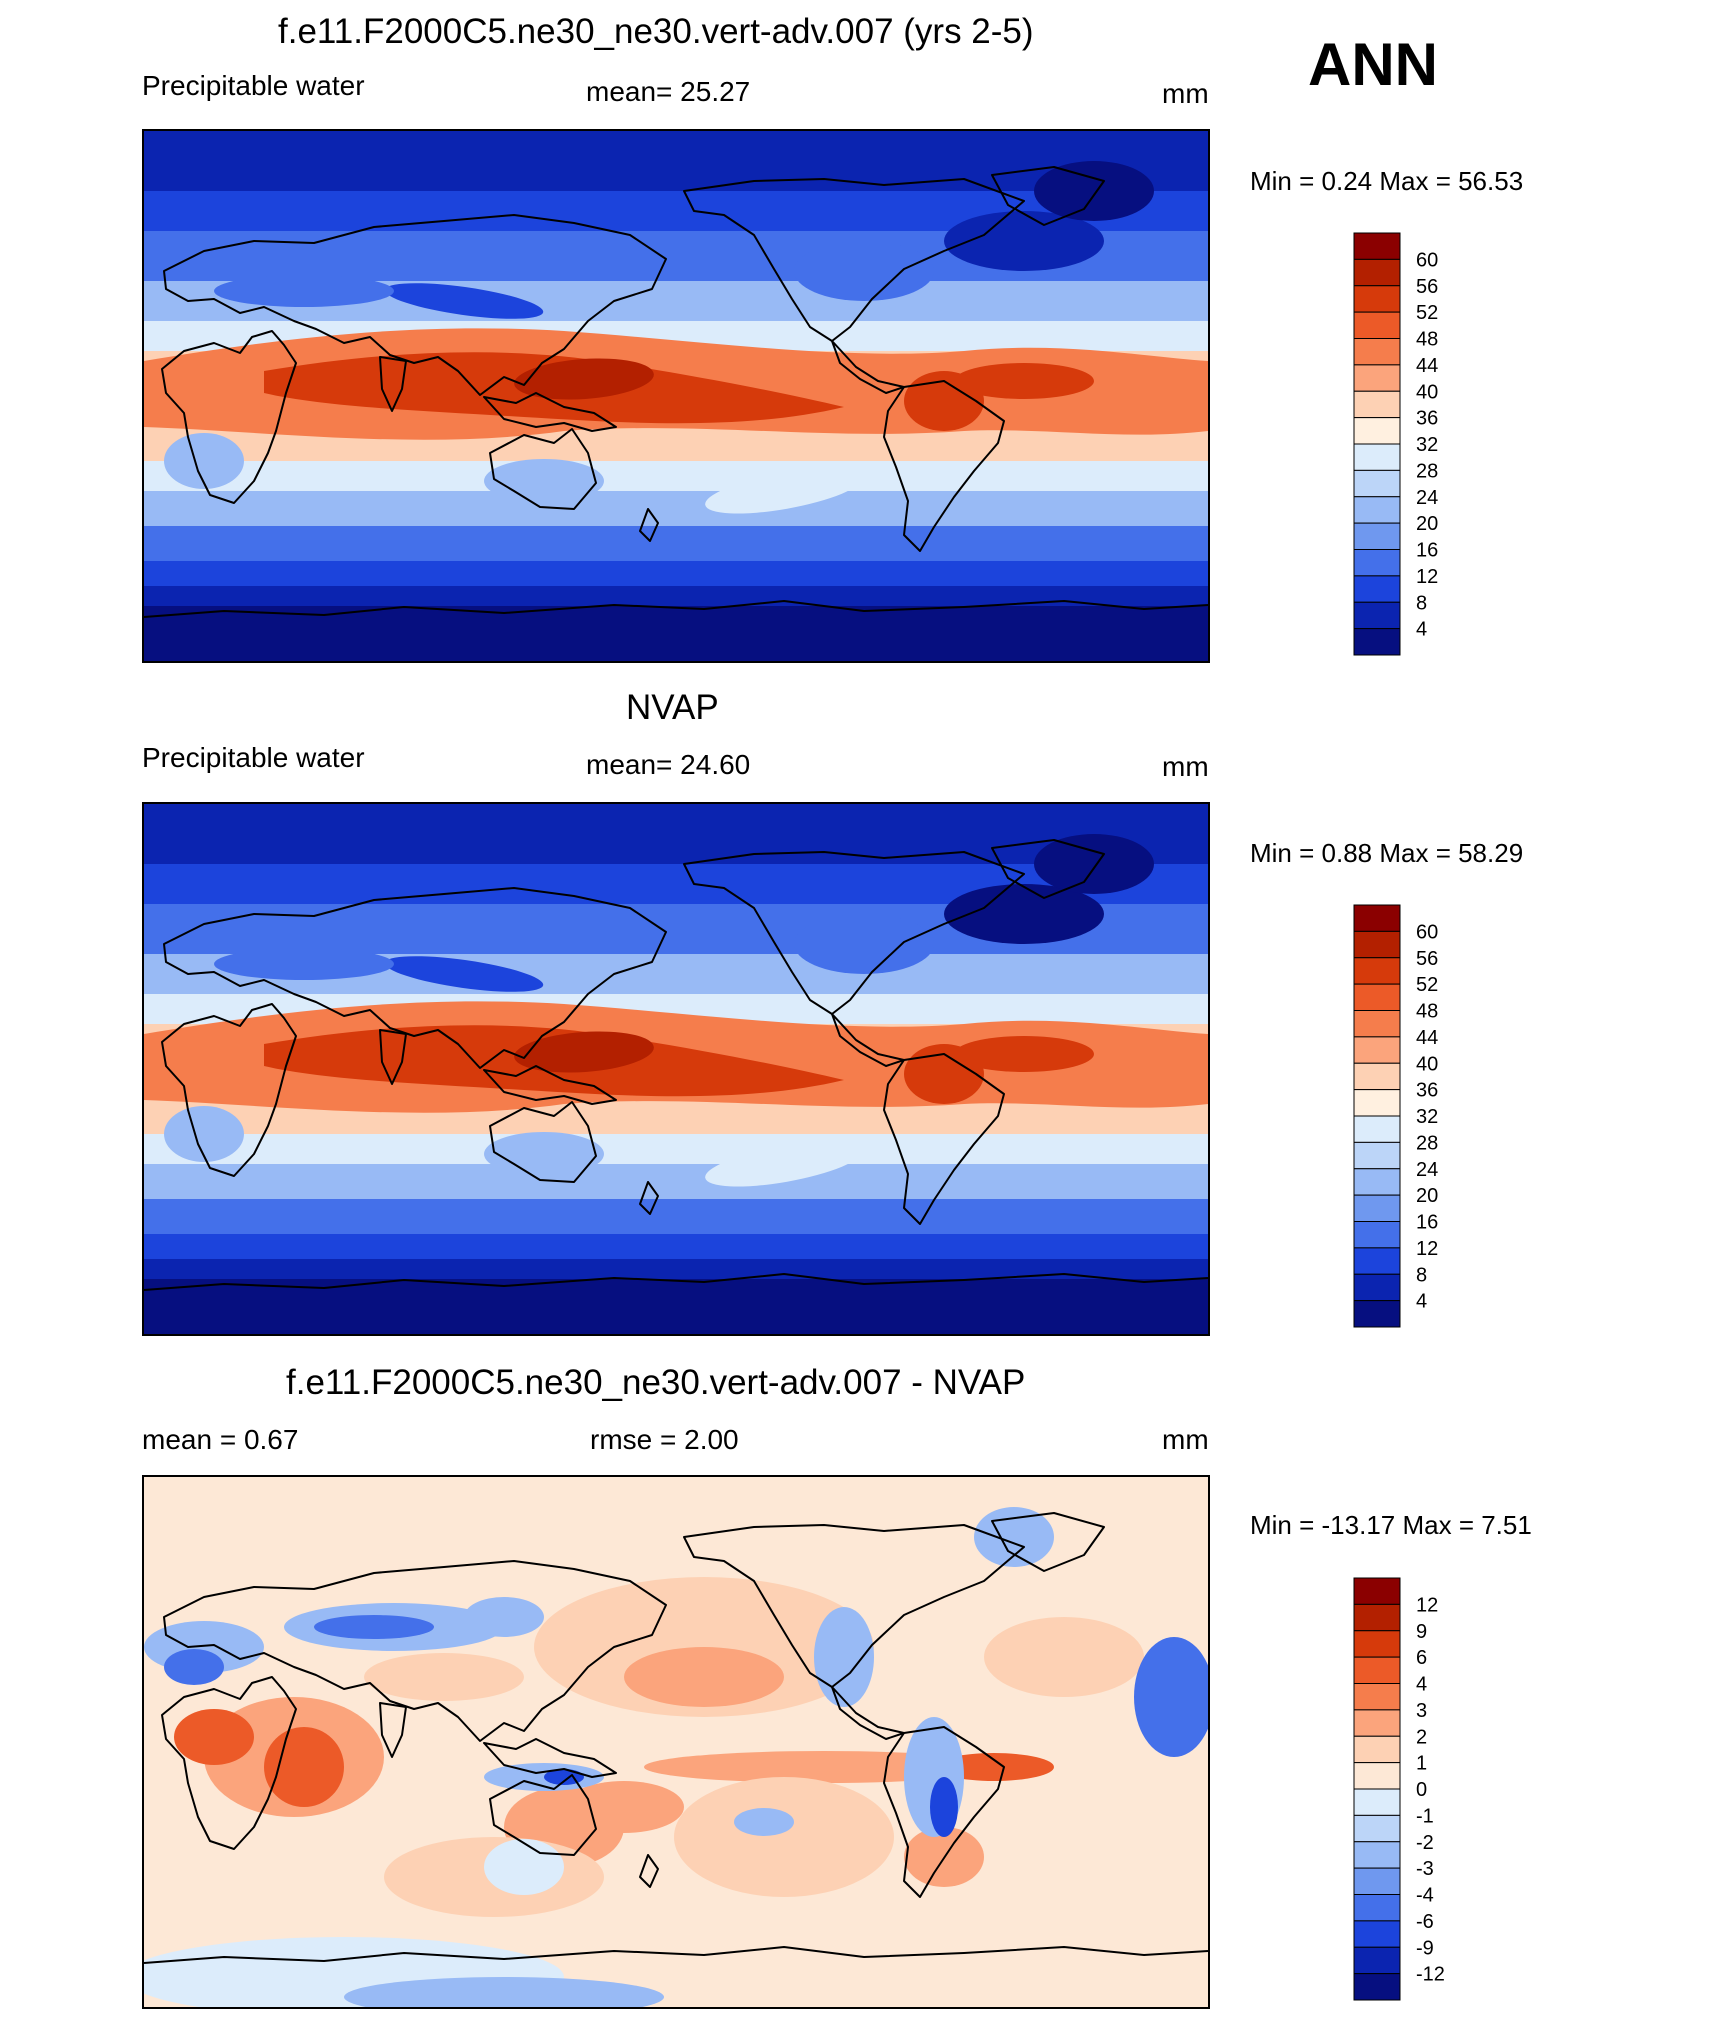  What do you see at coordinates (1421, 1302) in the screenshot?
I see `colorbar-tick-label: 4` at bounding box center [1421, 1302].